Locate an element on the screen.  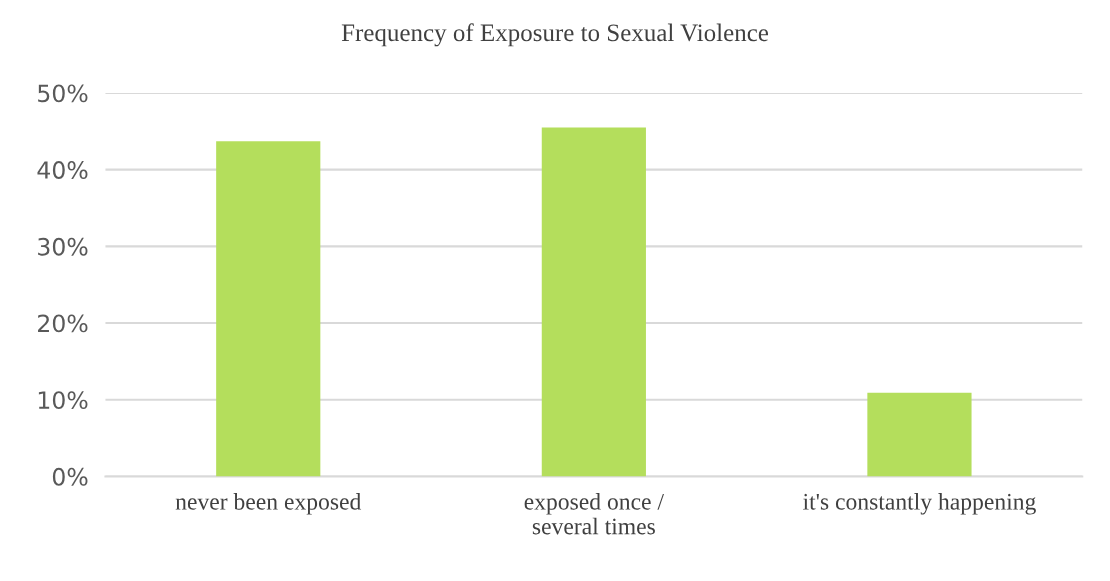
y-tick-label: 50% is located at coordinates (63, 93).